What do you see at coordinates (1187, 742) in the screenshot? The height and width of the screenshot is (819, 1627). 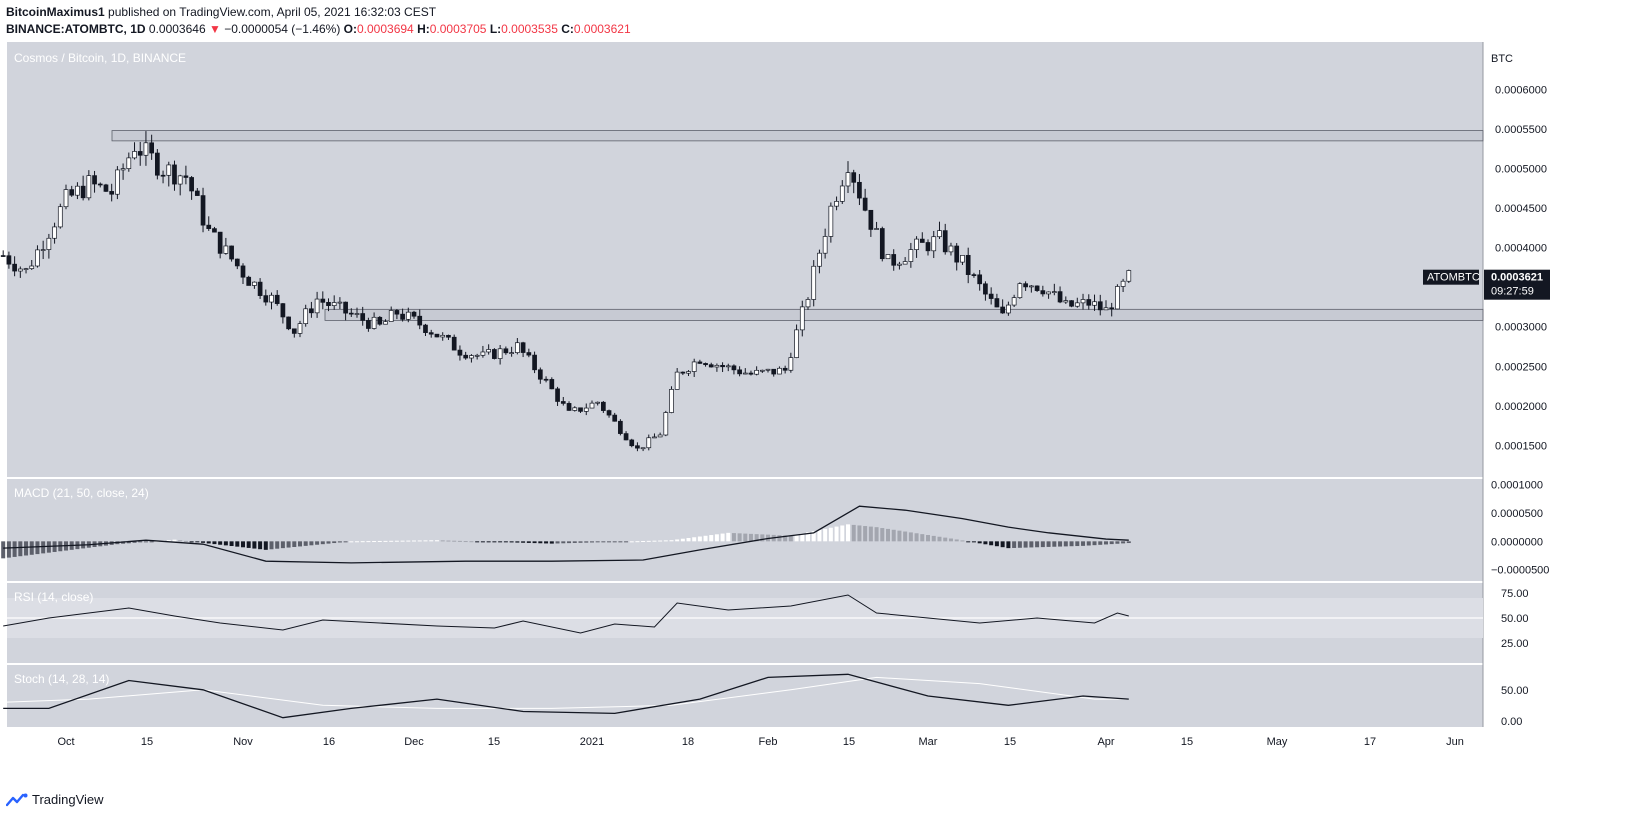 I see `time-tick-label: 15` at bounding box center [1187, 742].